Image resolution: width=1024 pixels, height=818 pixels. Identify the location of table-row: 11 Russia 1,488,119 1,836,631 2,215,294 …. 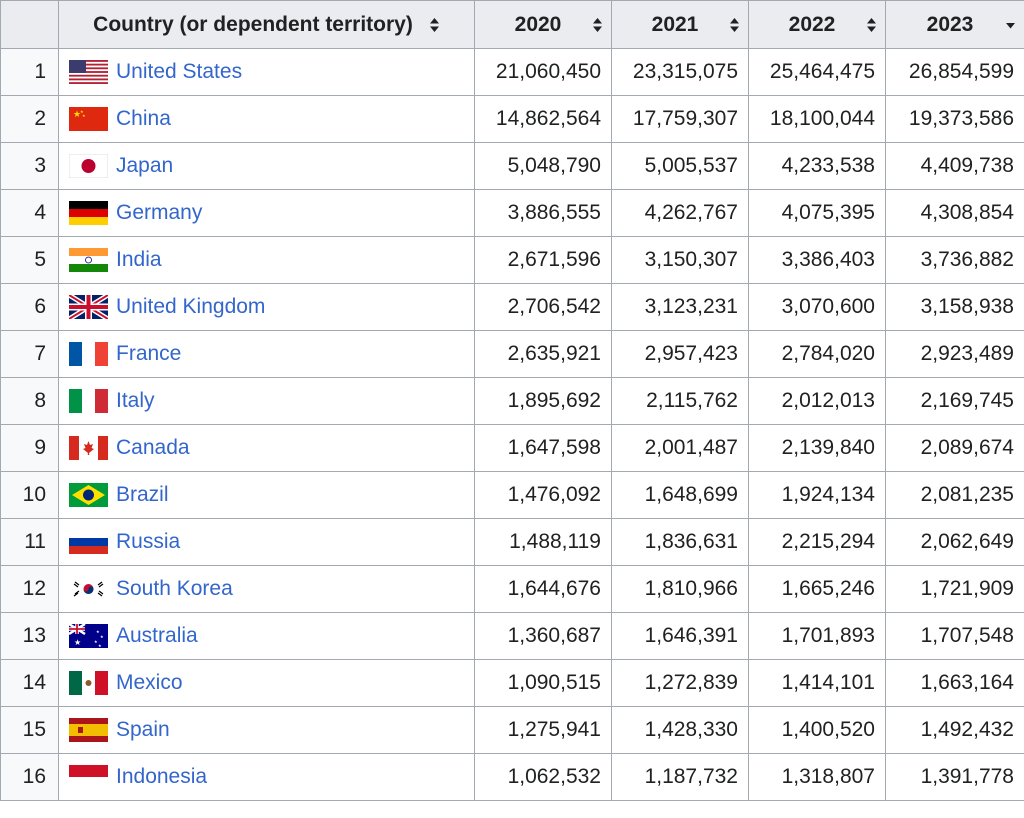
(512, 542).